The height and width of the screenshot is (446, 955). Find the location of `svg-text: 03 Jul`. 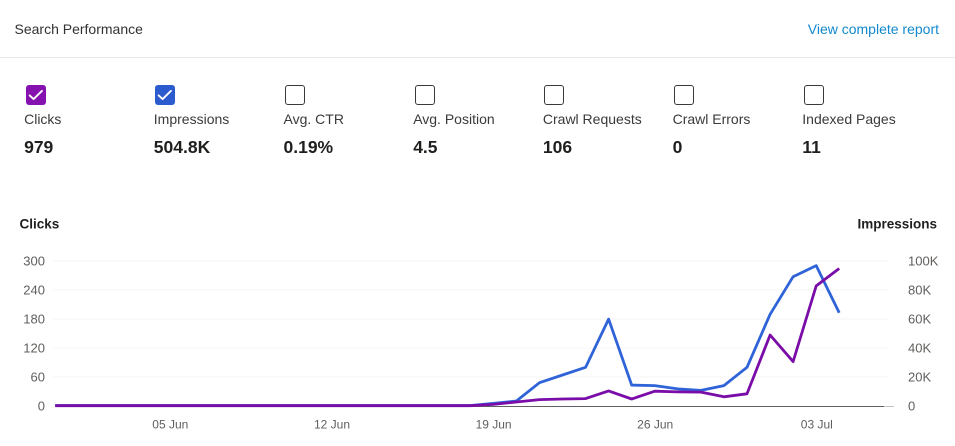

svg-text: 03 Jul is located at coordinates (817, 425).